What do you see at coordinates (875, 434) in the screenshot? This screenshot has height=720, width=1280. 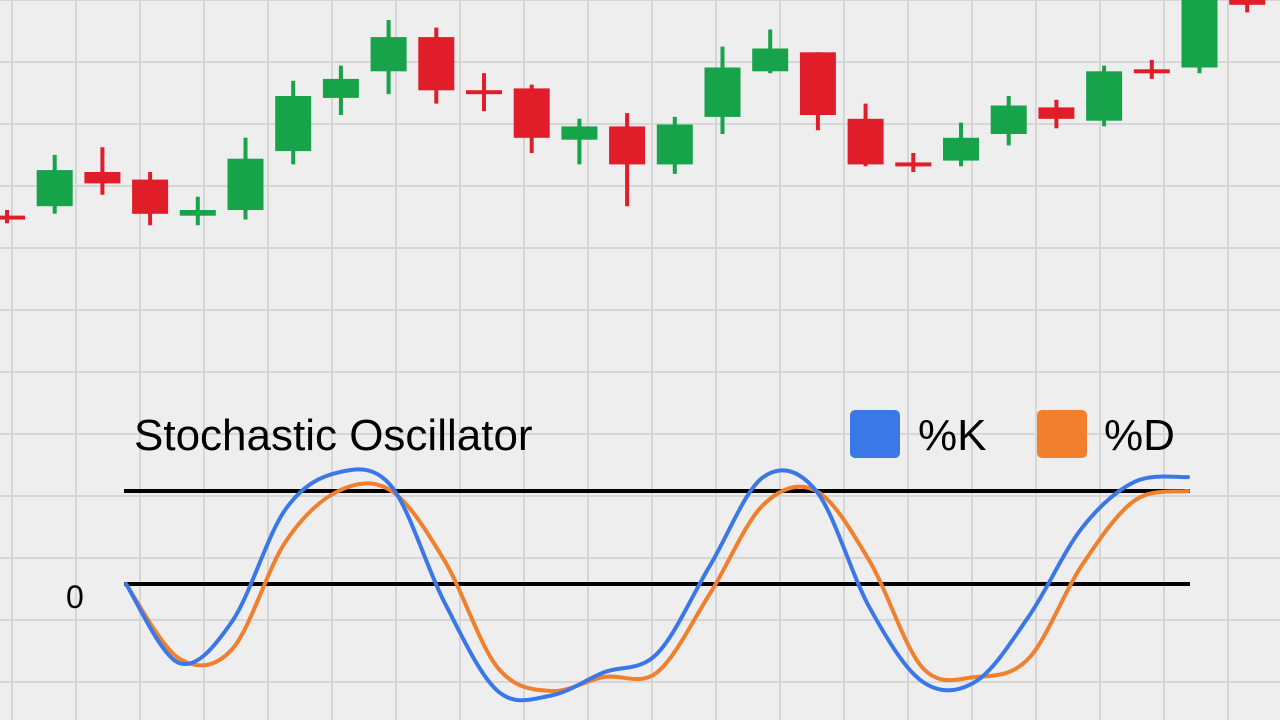 I see `legend-swatch-k` at bounding box center [875, 434].